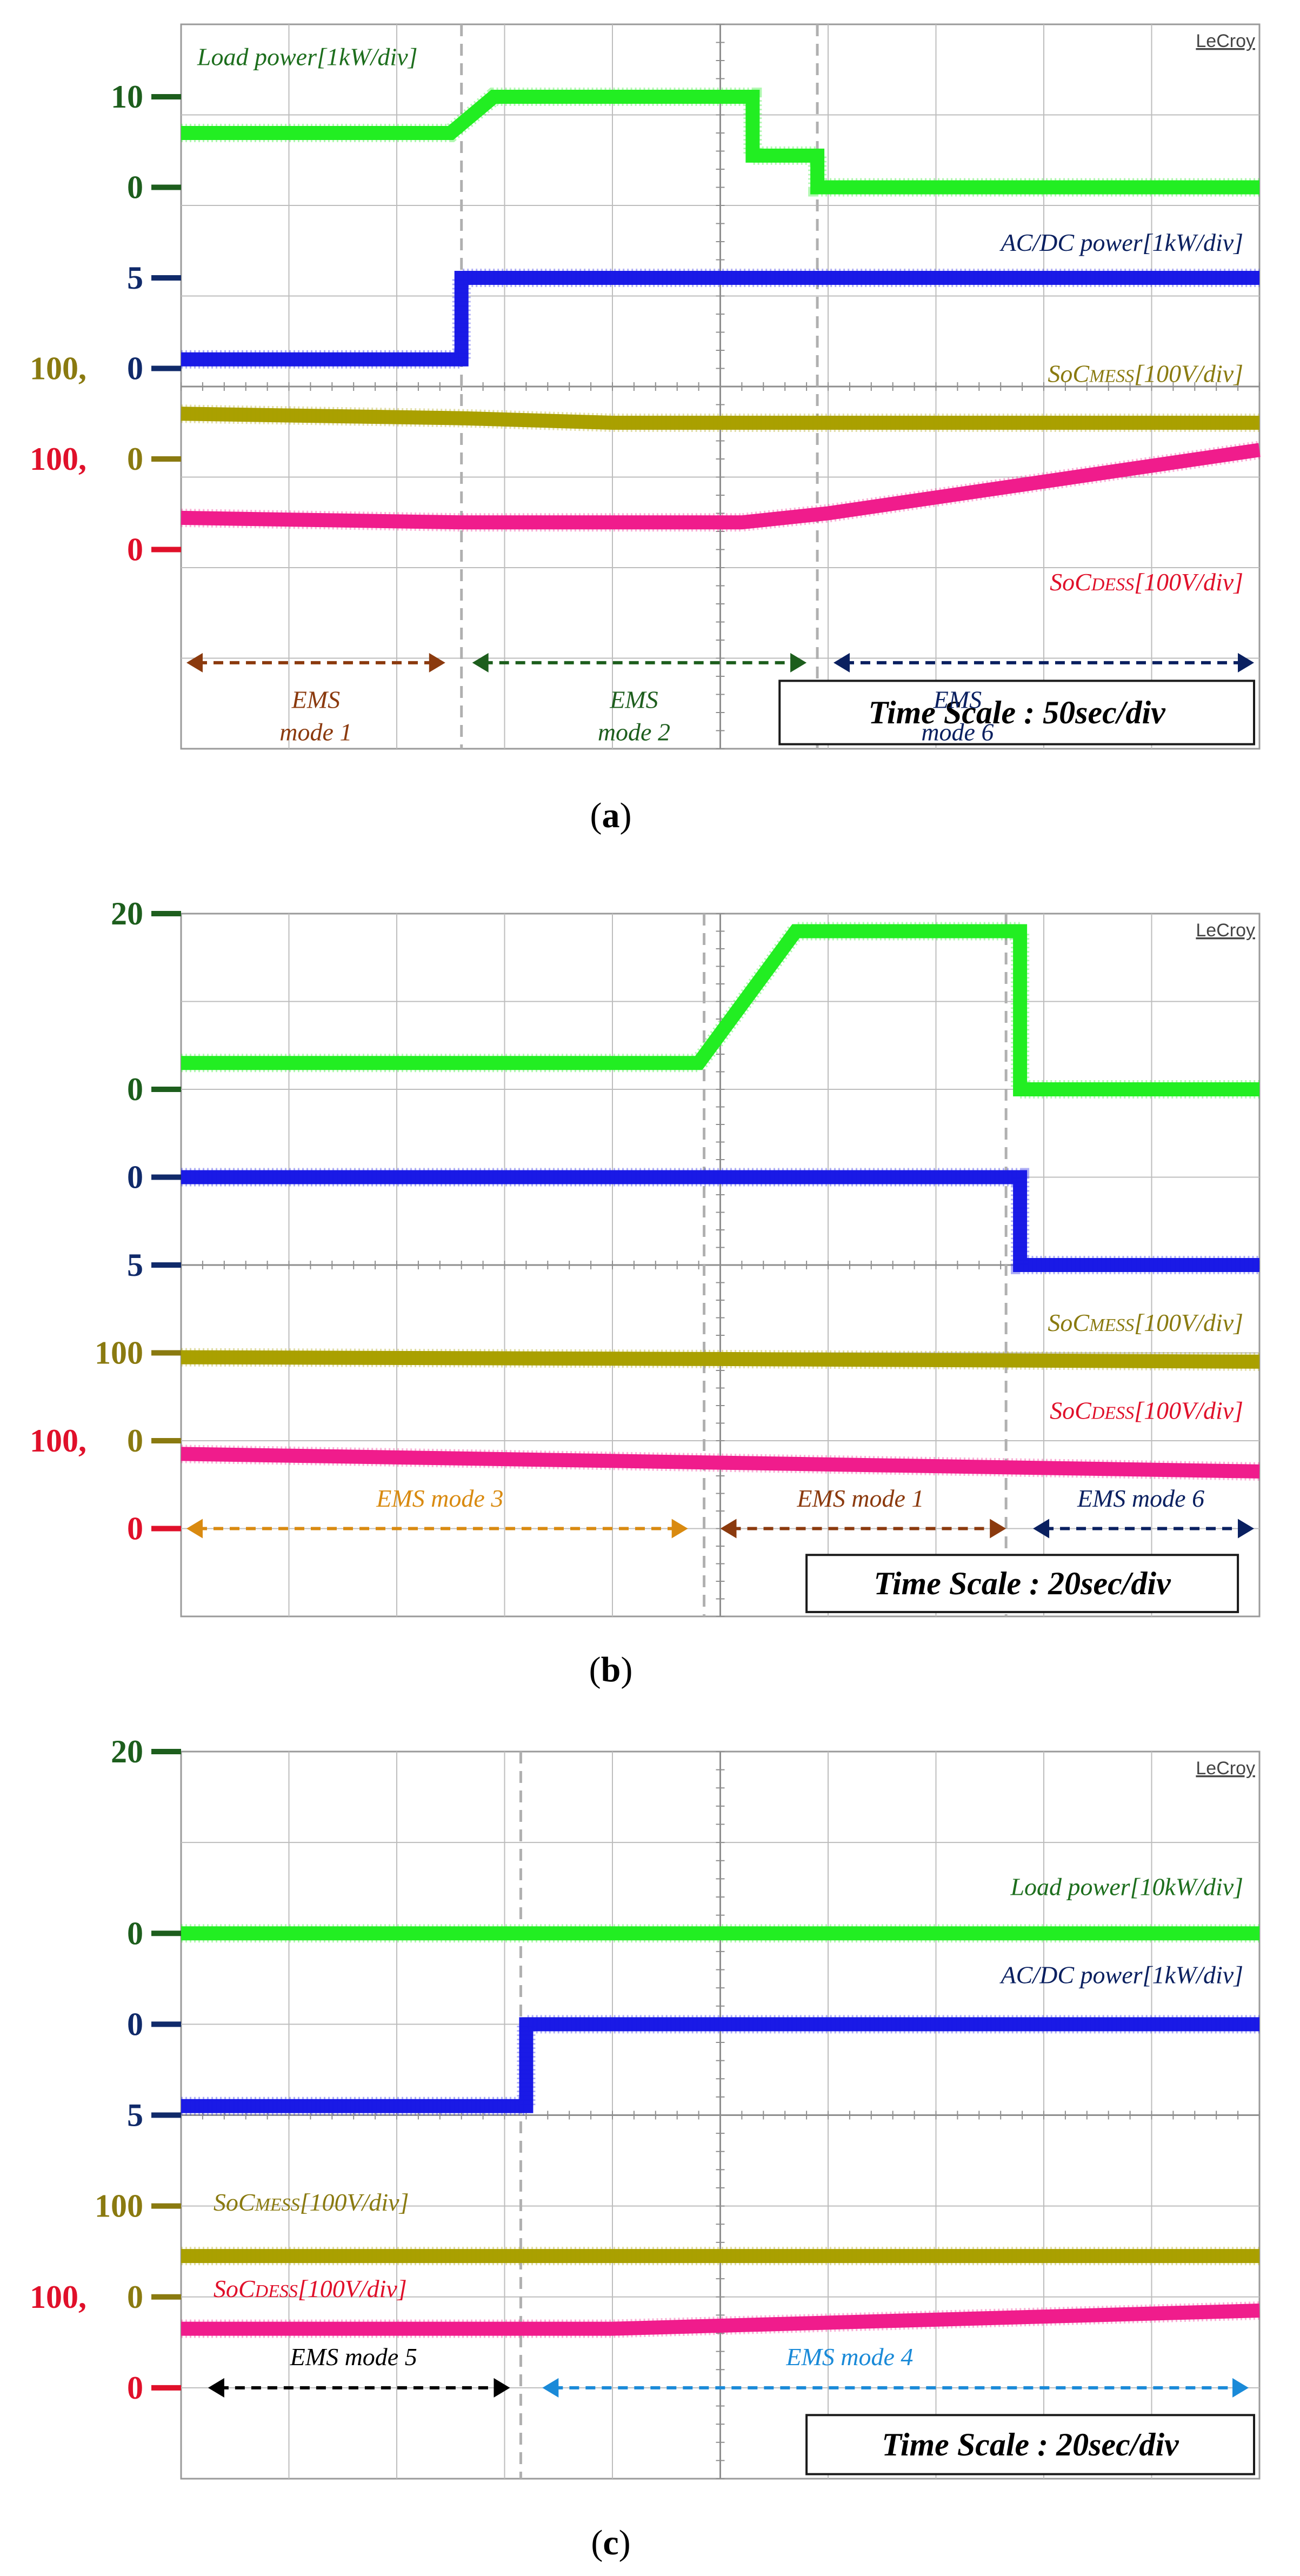 This screenshot has height=2576, width=1300. I want to click on mode-label: EMS mode 2, so click(634, 716).